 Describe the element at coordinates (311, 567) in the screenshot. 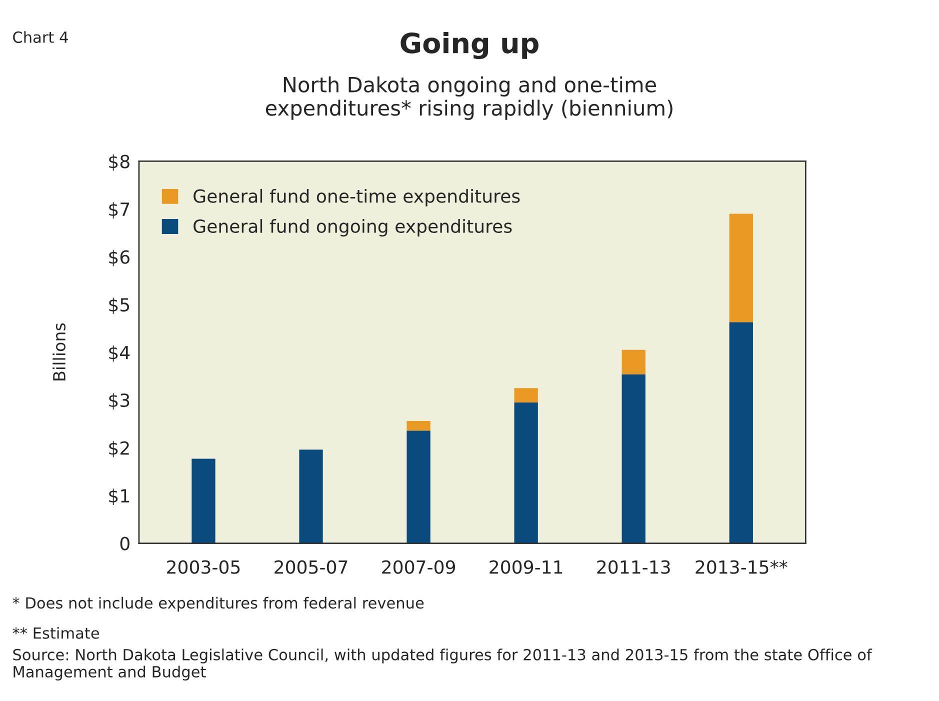

I see `x-tick-label: 2005-07` at that location.